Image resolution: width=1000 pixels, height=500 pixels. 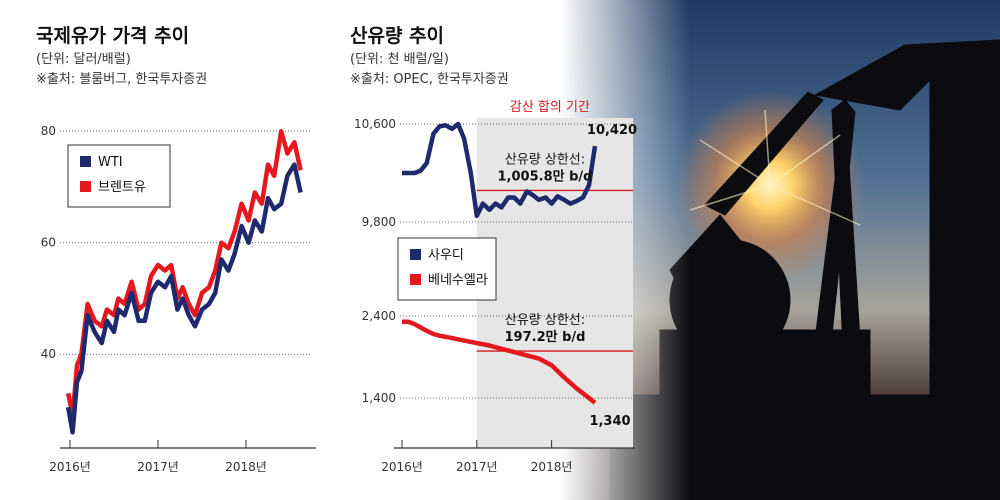 What do you see at coordinates (48, 131) in the screenshot?
I see `y-tick-label: 80` at bounding box center [48, 131].